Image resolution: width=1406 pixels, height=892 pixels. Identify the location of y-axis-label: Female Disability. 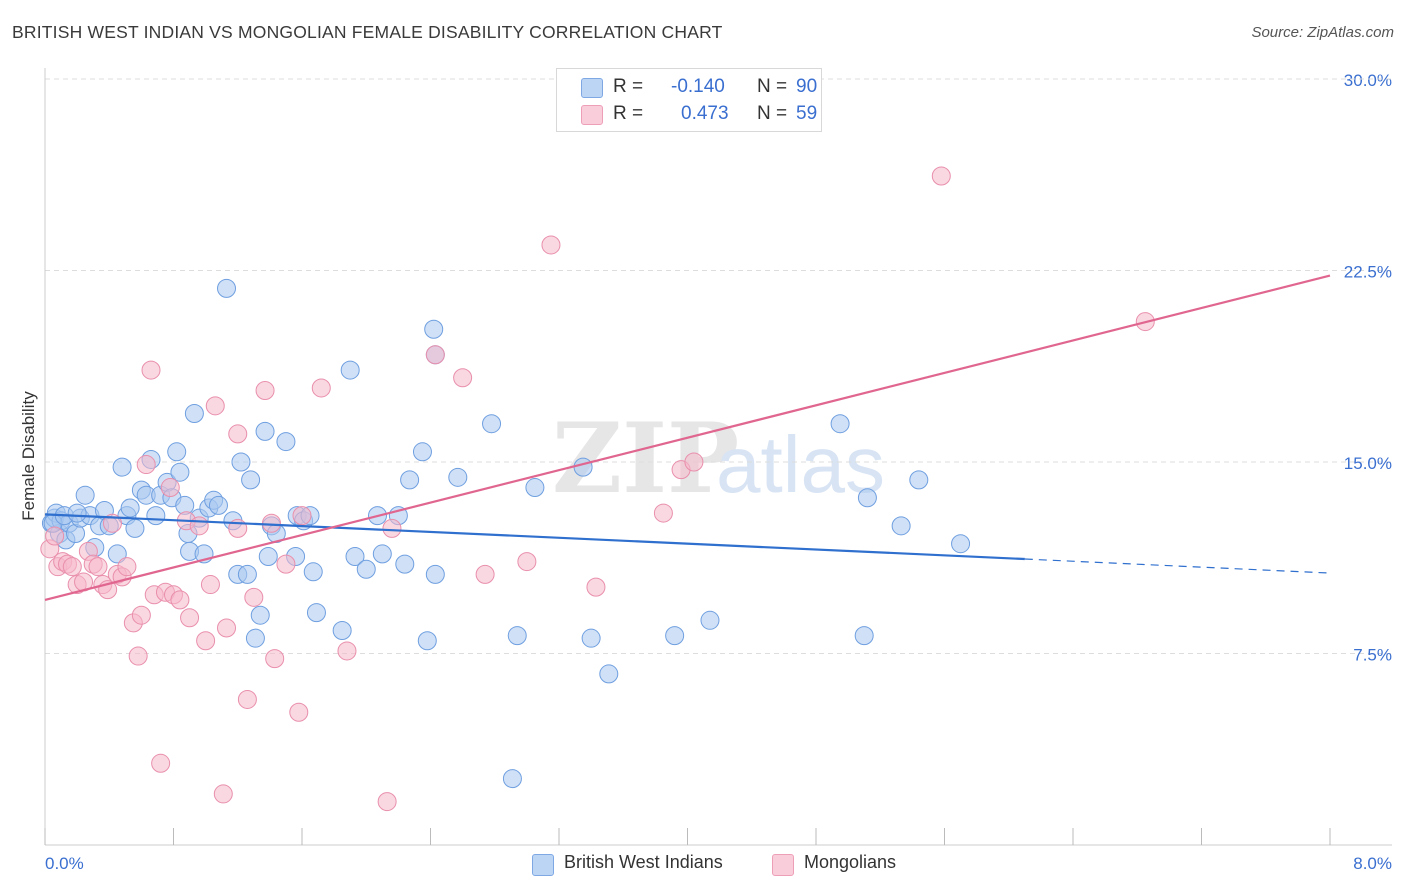
(28, 456).